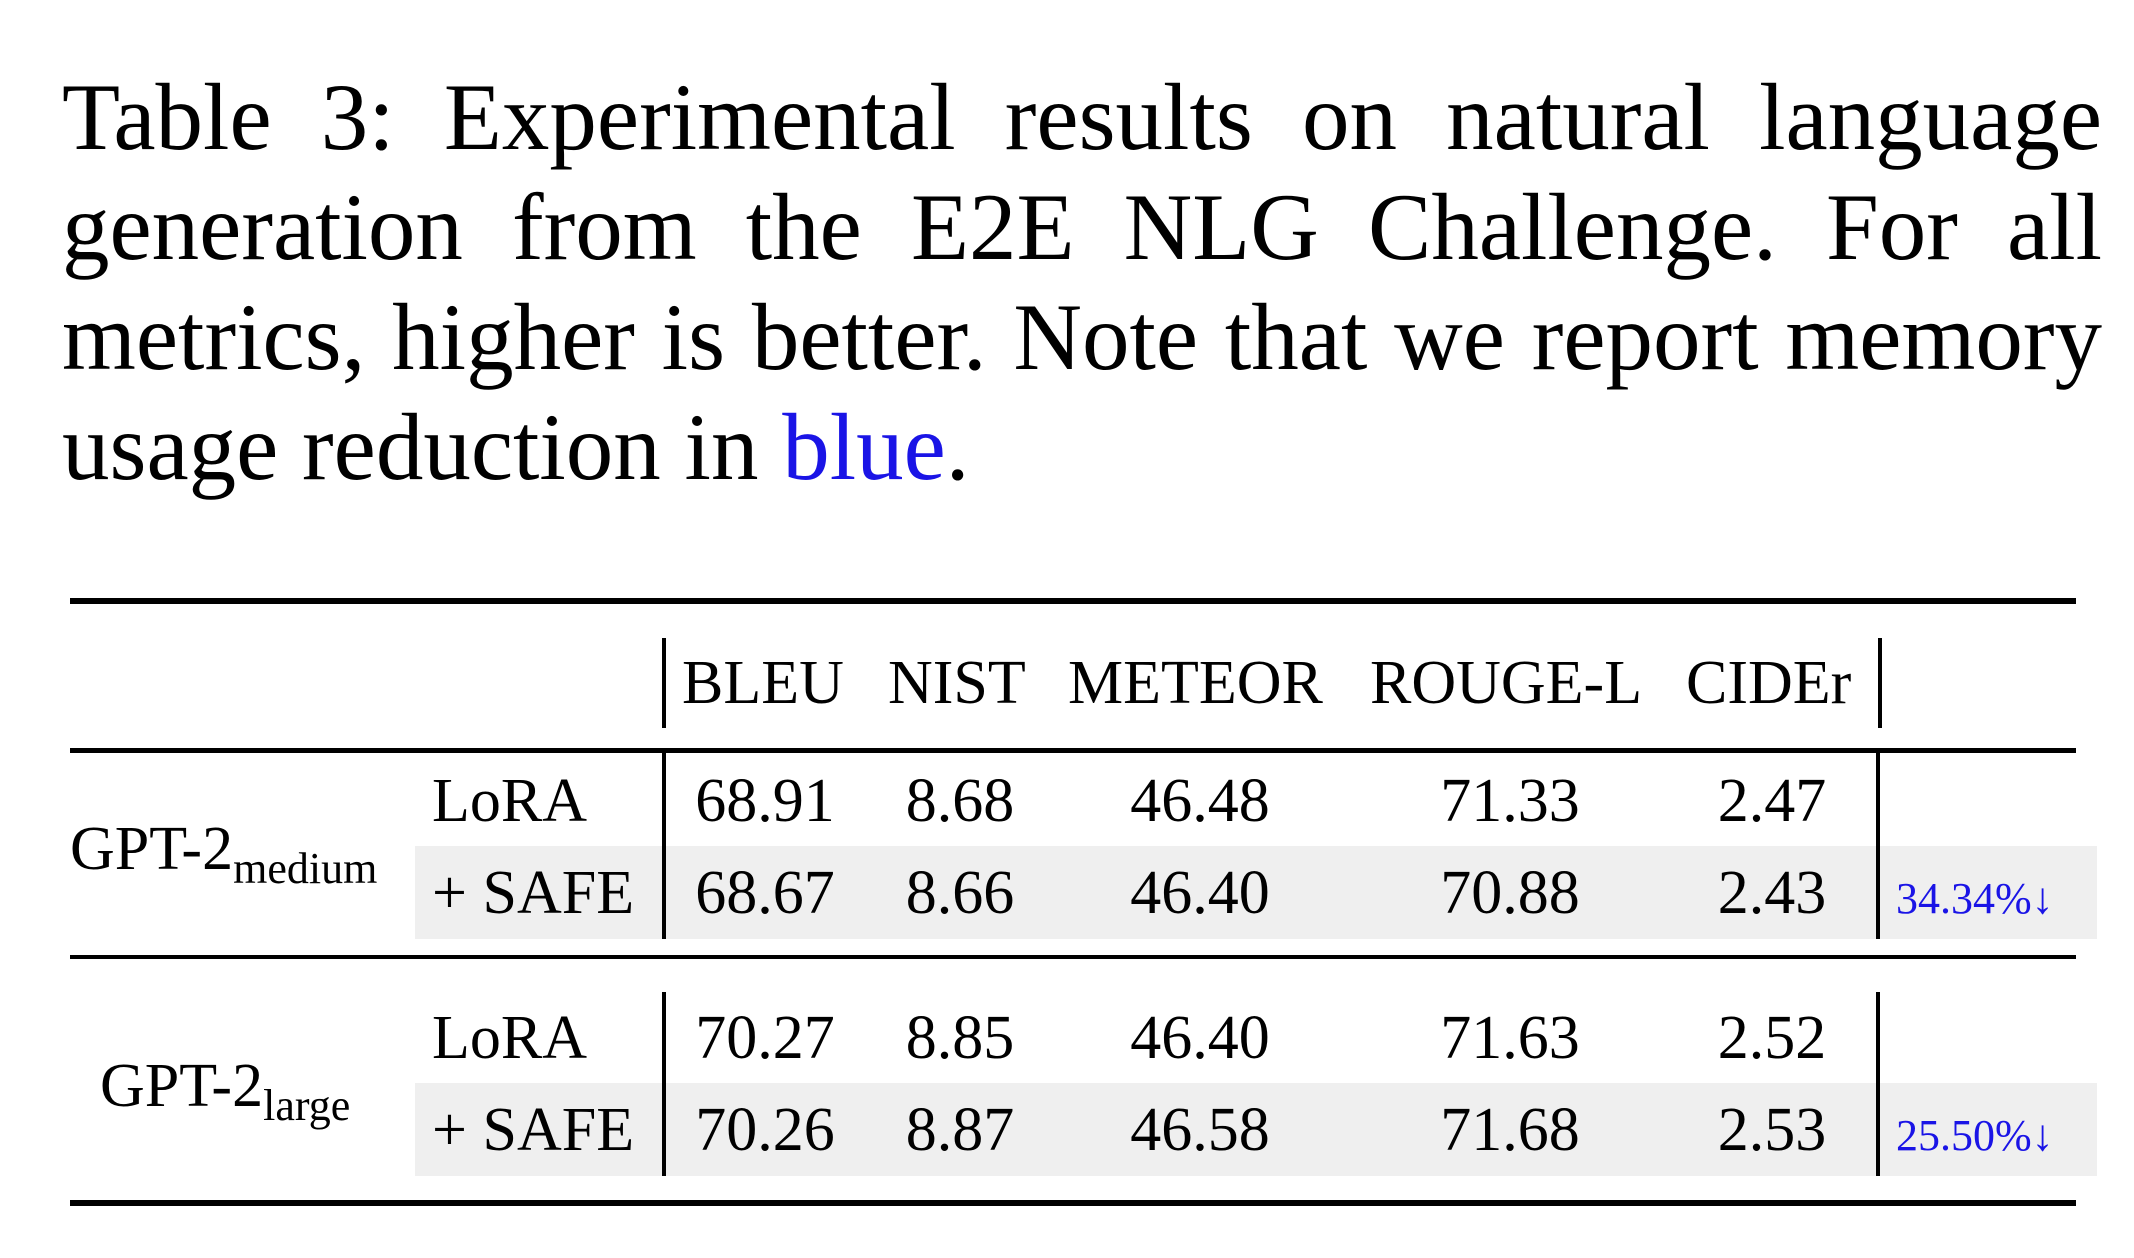 The width and height of the screenshot is (2134, 1258). Describe the element at coordinates (664, 846) in the screenshot. I see `vline-left-g1` at that location.